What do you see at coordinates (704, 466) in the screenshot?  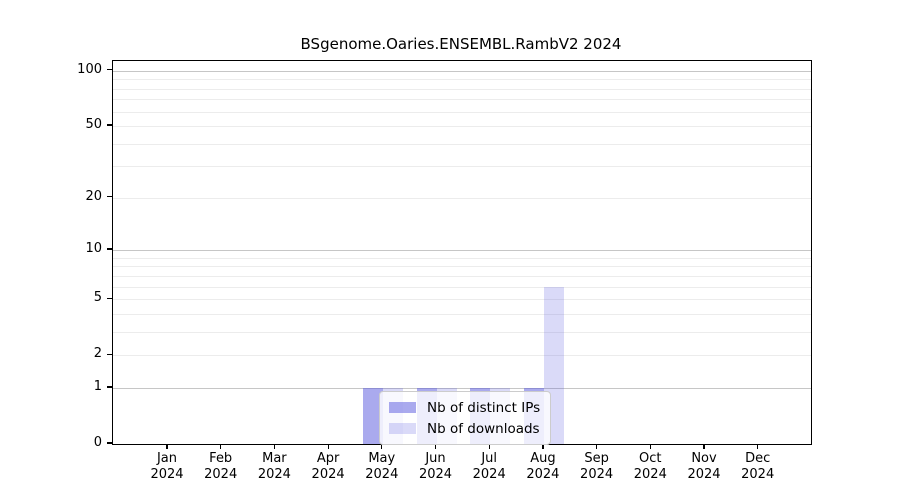 I see `x-tick-label: Nov 2024` at bounding box center [704, 466].